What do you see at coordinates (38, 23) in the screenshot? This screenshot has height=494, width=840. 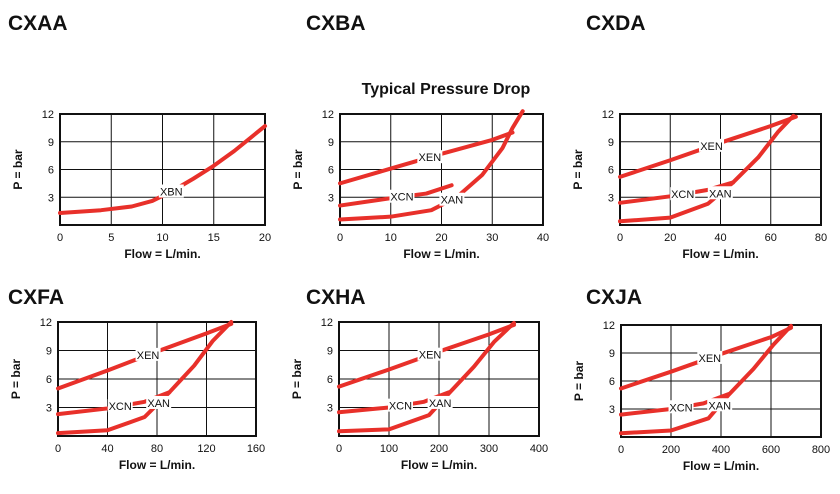 I see `chart-title: CXAA` at bounding box center [38, 23].